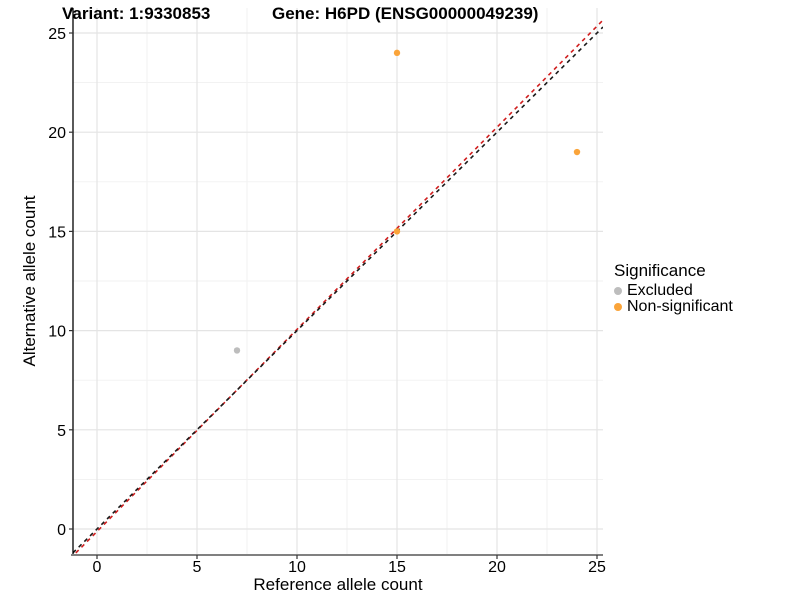 The height and width of the screenshot is (600, 800). I want to click on legend-items: Excluded Non-significant, so click(673, 298).